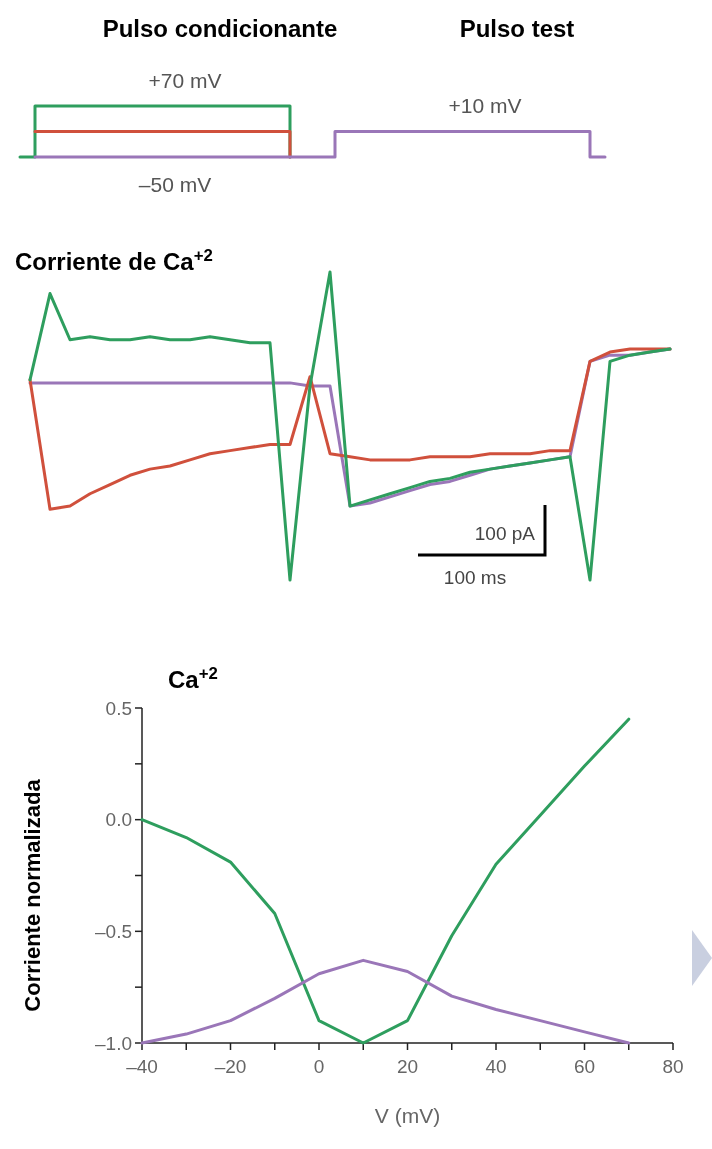 The width and height of the screenshot is (712, 1149). I want to click on line-series, so click(385, 1001).